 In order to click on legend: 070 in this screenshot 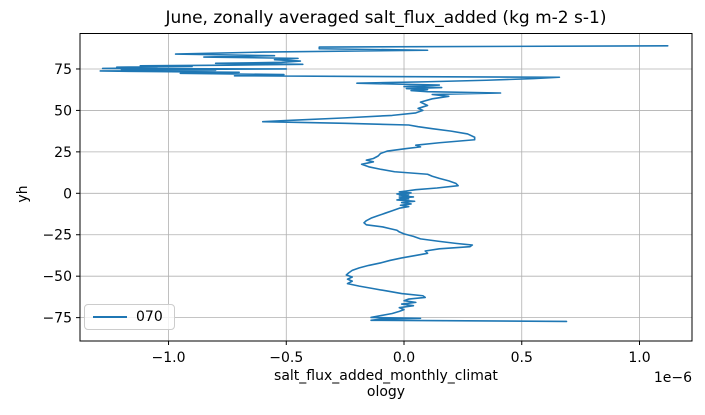, I will do `click(129, 317)`.